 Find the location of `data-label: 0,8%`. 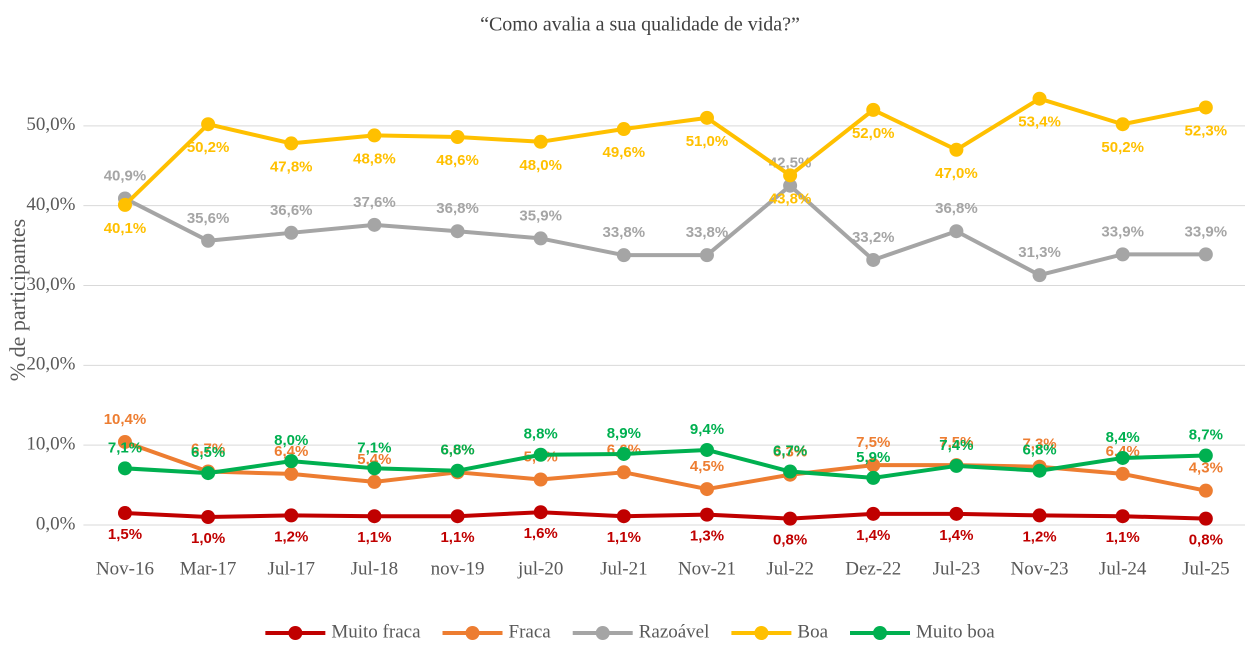

data-label: 0,8% is located at coordinates (790, 540).